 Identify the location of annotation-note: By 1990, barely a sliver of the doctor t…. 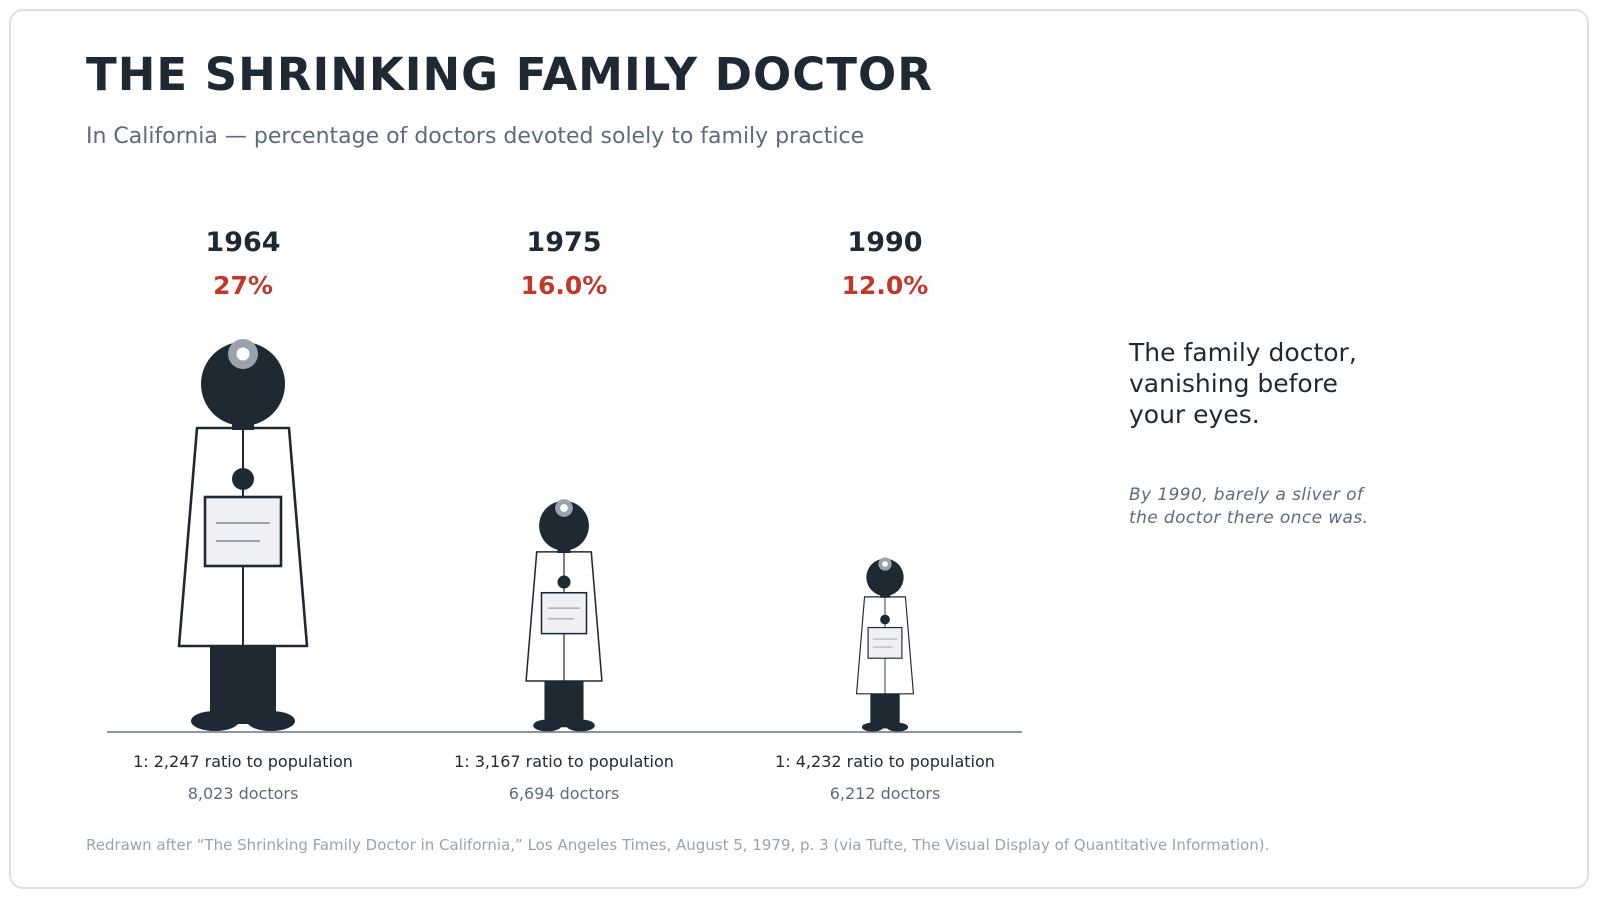
(1249, 506).